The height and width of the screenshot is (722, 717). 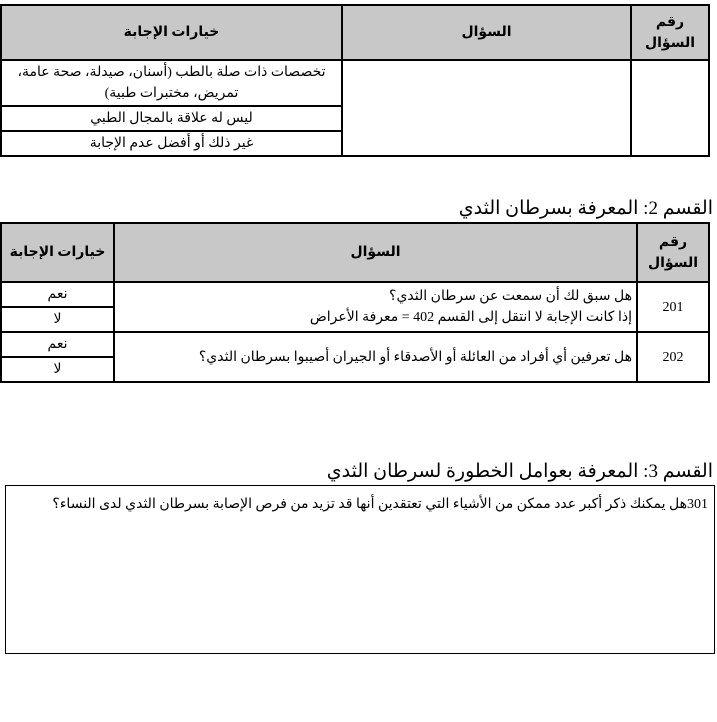 I want to click on table2-header-question: السؤال, so click(x=375, y=252).